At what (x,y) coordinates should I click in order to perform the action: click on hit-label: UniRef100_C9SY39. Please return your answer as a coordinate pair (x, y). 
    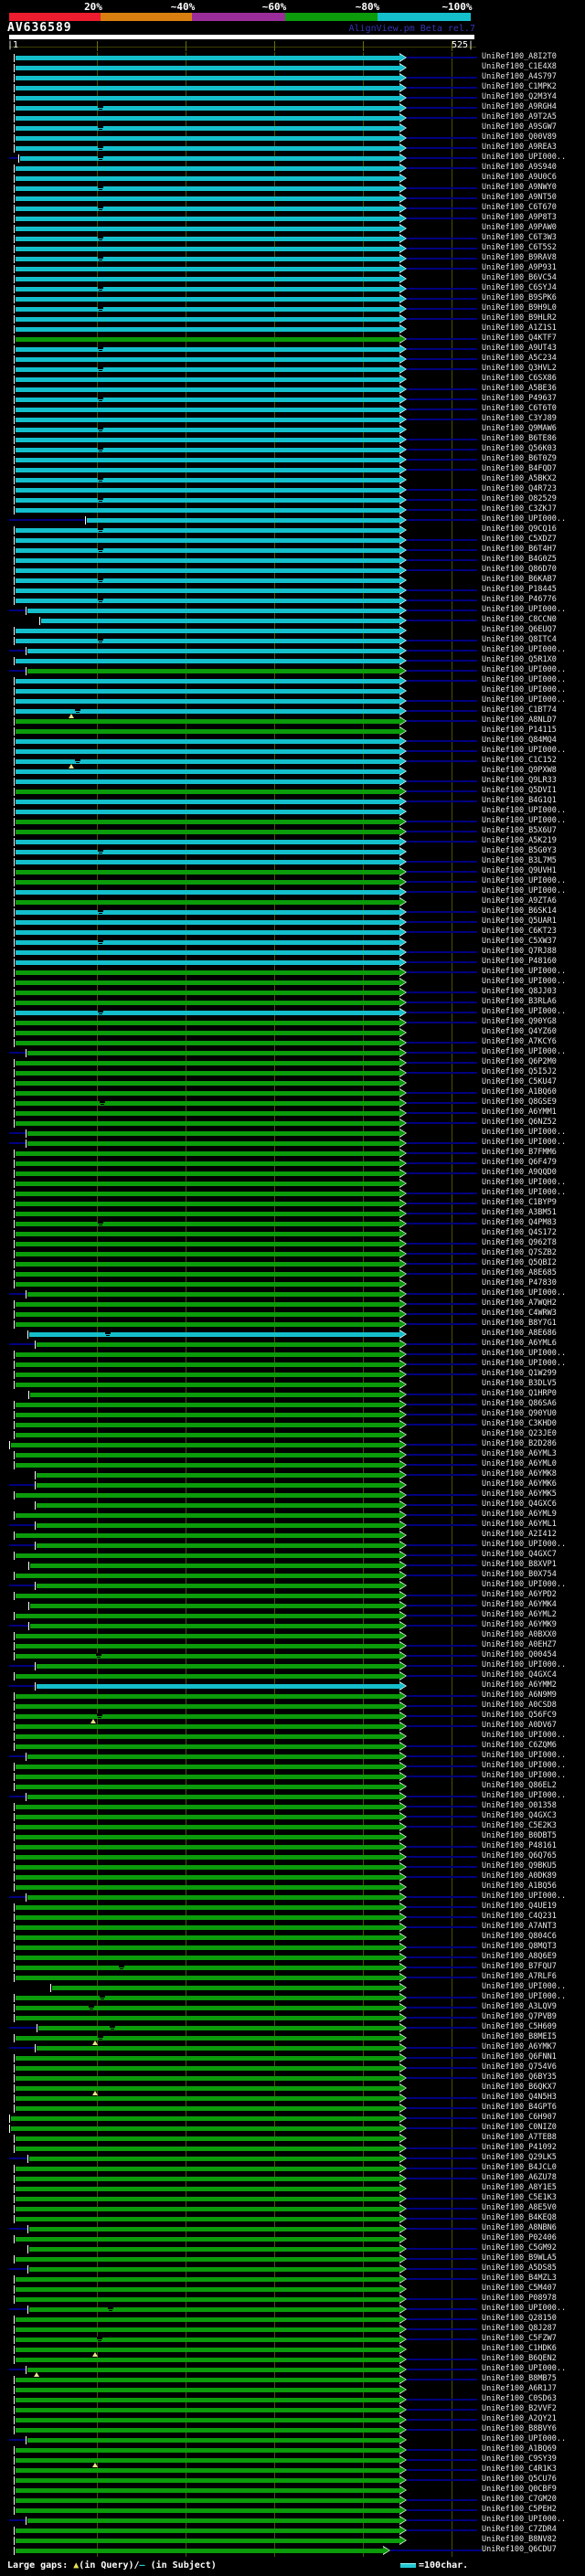
    Looking at the image, I should click on (519, 2459).